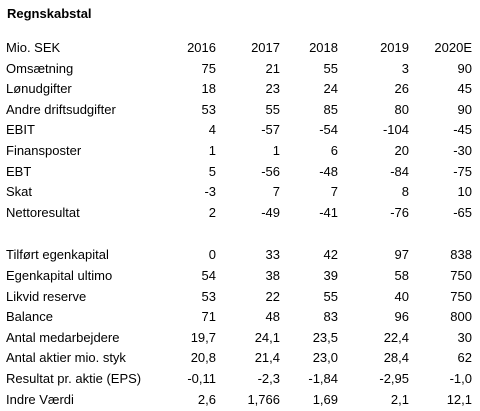 Image resolution: width=480 pixels, height=411 pixels. Describe the element at coordinates (239, 172) in the screenshot. I see `table-row: EBT 5 -56 -48 -84 -75` at that location.